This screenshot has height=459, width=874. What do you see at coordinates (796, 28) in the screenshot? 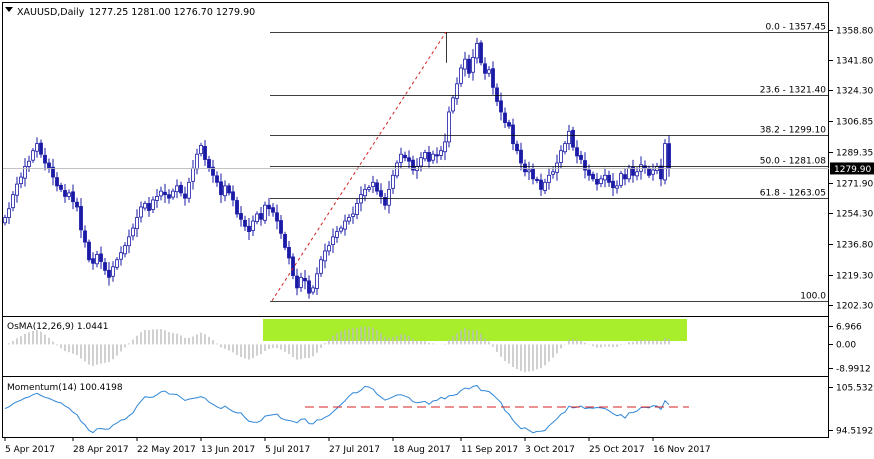
I see `fib-level-label: 0.0 - 1357.45` at bounding box center [796, 28].